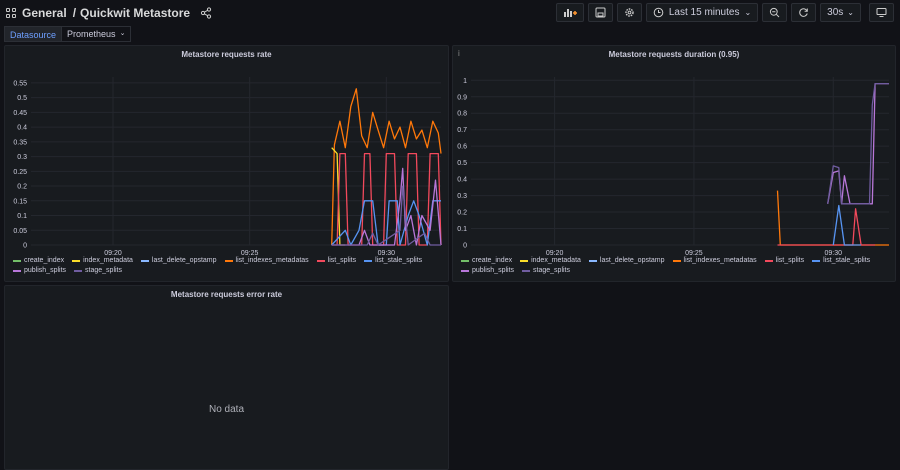 Image resolution: width=900 pixels, height=470 pixels. I want to click on time-picker-button: Last 15 minutes ⌄, so click(702, 12).